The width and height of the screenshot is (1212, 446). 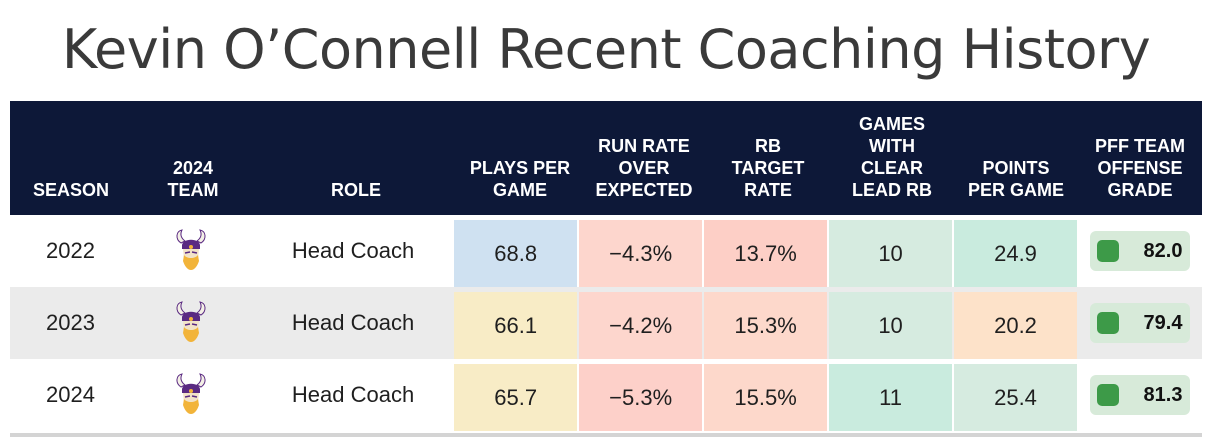 I want to click on header-pff-grade: PFF TEAM OFFENSE GRADE, so click(x=1140, y=168).